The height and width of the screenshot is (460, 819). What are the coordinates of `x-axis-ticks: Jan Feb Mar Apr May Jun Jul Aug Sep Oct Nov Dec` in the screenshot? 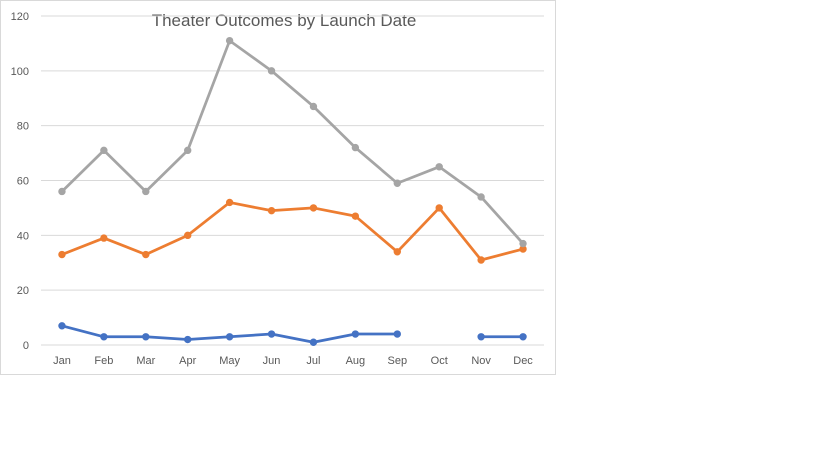 It's located at (293, 361).